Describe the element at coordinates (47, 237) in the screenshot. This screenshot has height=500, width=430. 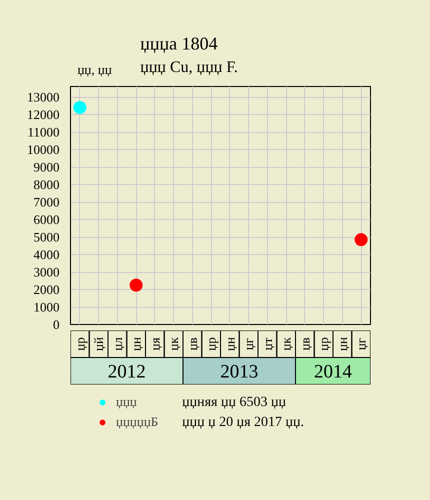
I see `y-tick-label: 5000` at that location.